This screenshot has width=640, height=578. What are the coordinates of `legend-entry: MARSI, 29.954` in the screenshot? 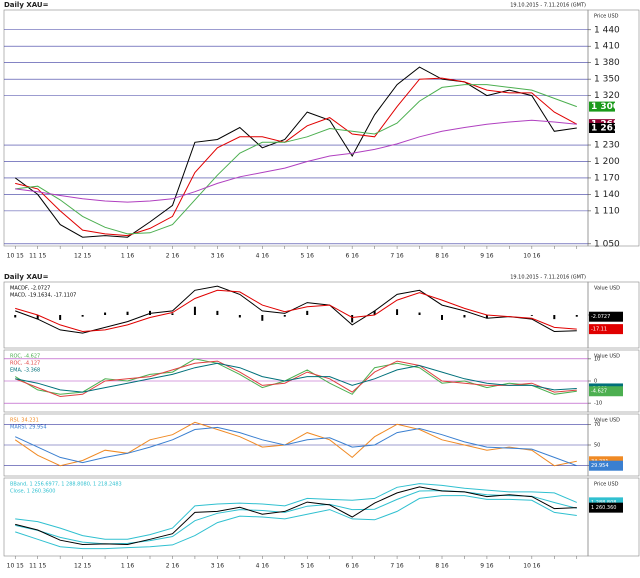 It's located at (28, 428).